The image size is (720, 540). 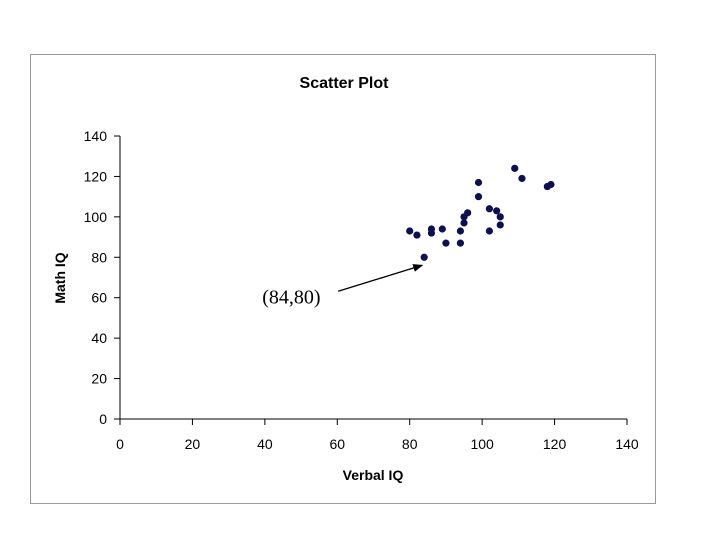 What do you see at coordinates (96, 217) in the screenshot?
I see `y-tick-label: 100` at bounding box center [96, 217].